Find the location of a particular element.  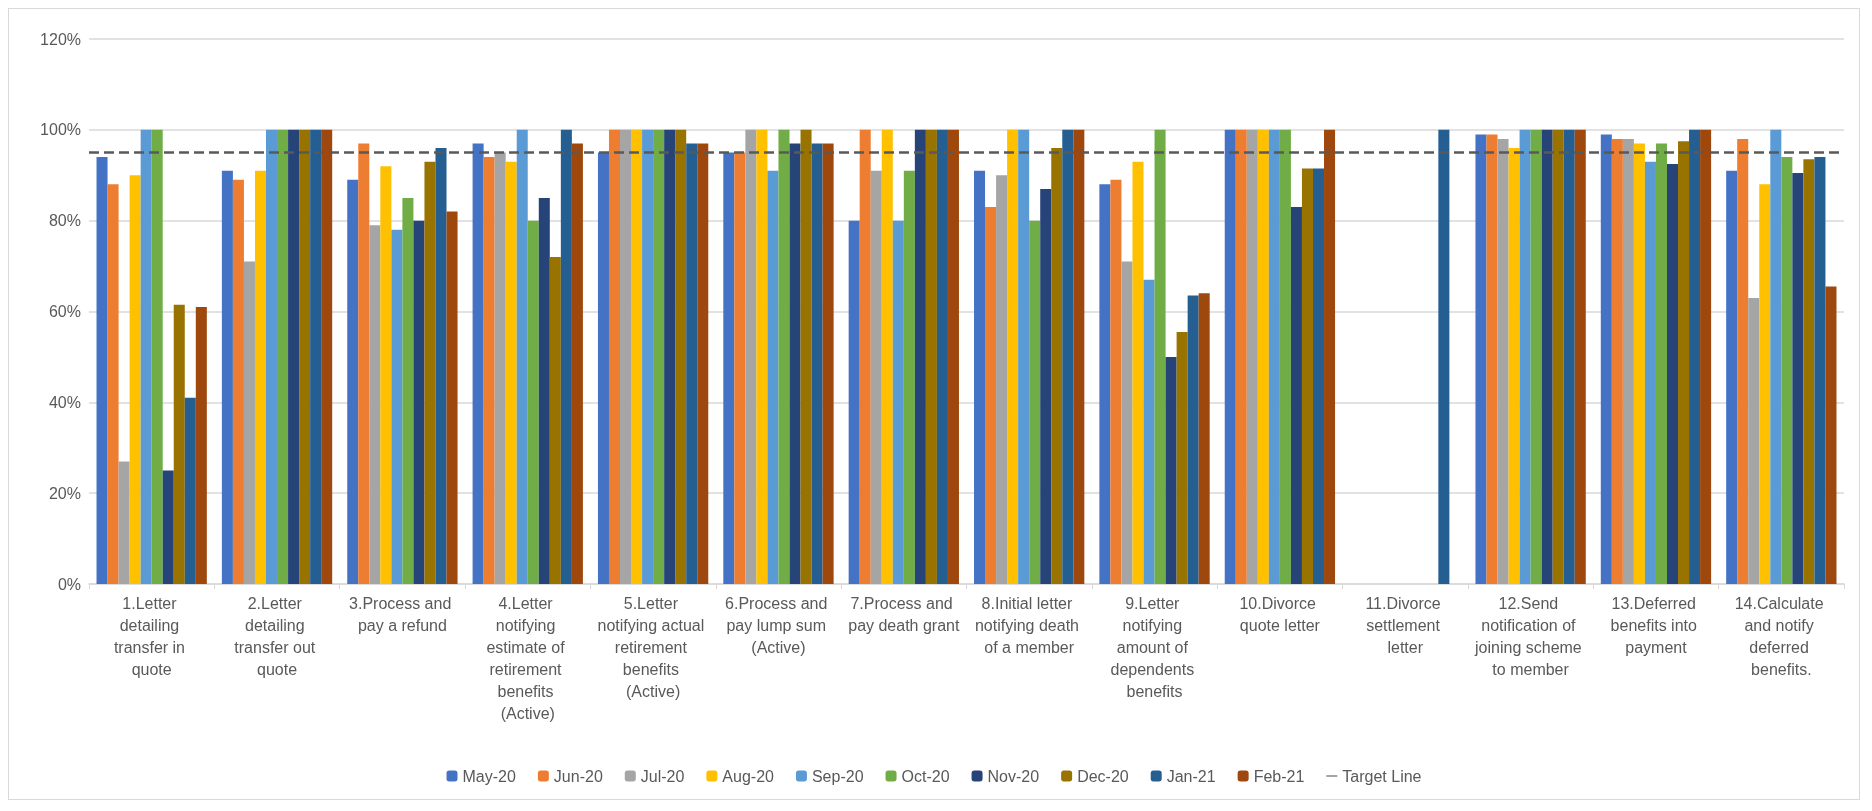

y-tick-label: 40% is located at coordinates (64, 402).